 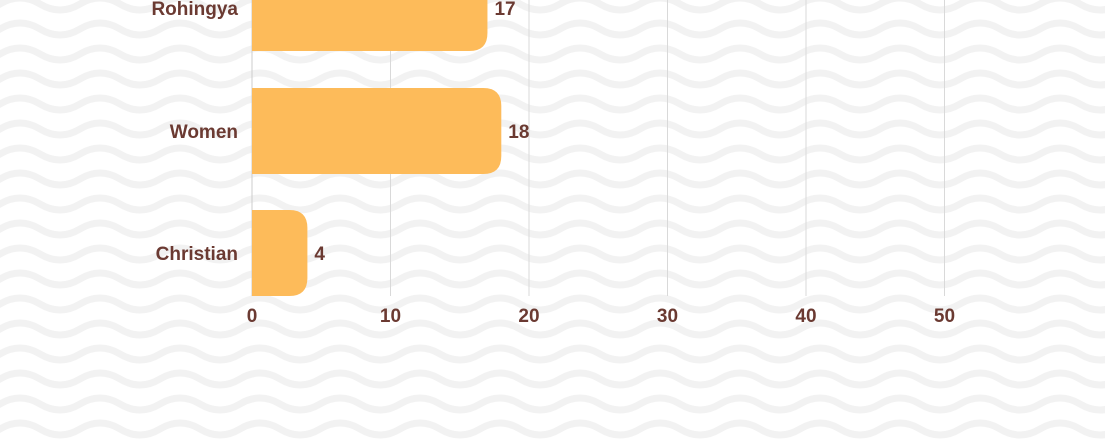 I want to click on bar-rohingya, so click(x=370, y=25).